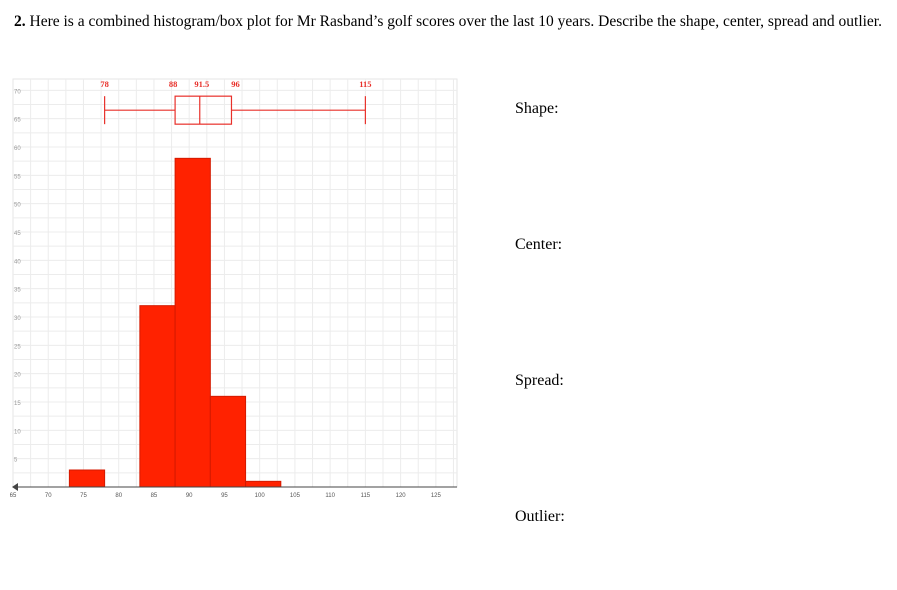 The image size is (897, 590). What do you see at coordinates (537, 108) in the screenshot?
I see `shape-label: Shape:` at bounding box center [537, 108].